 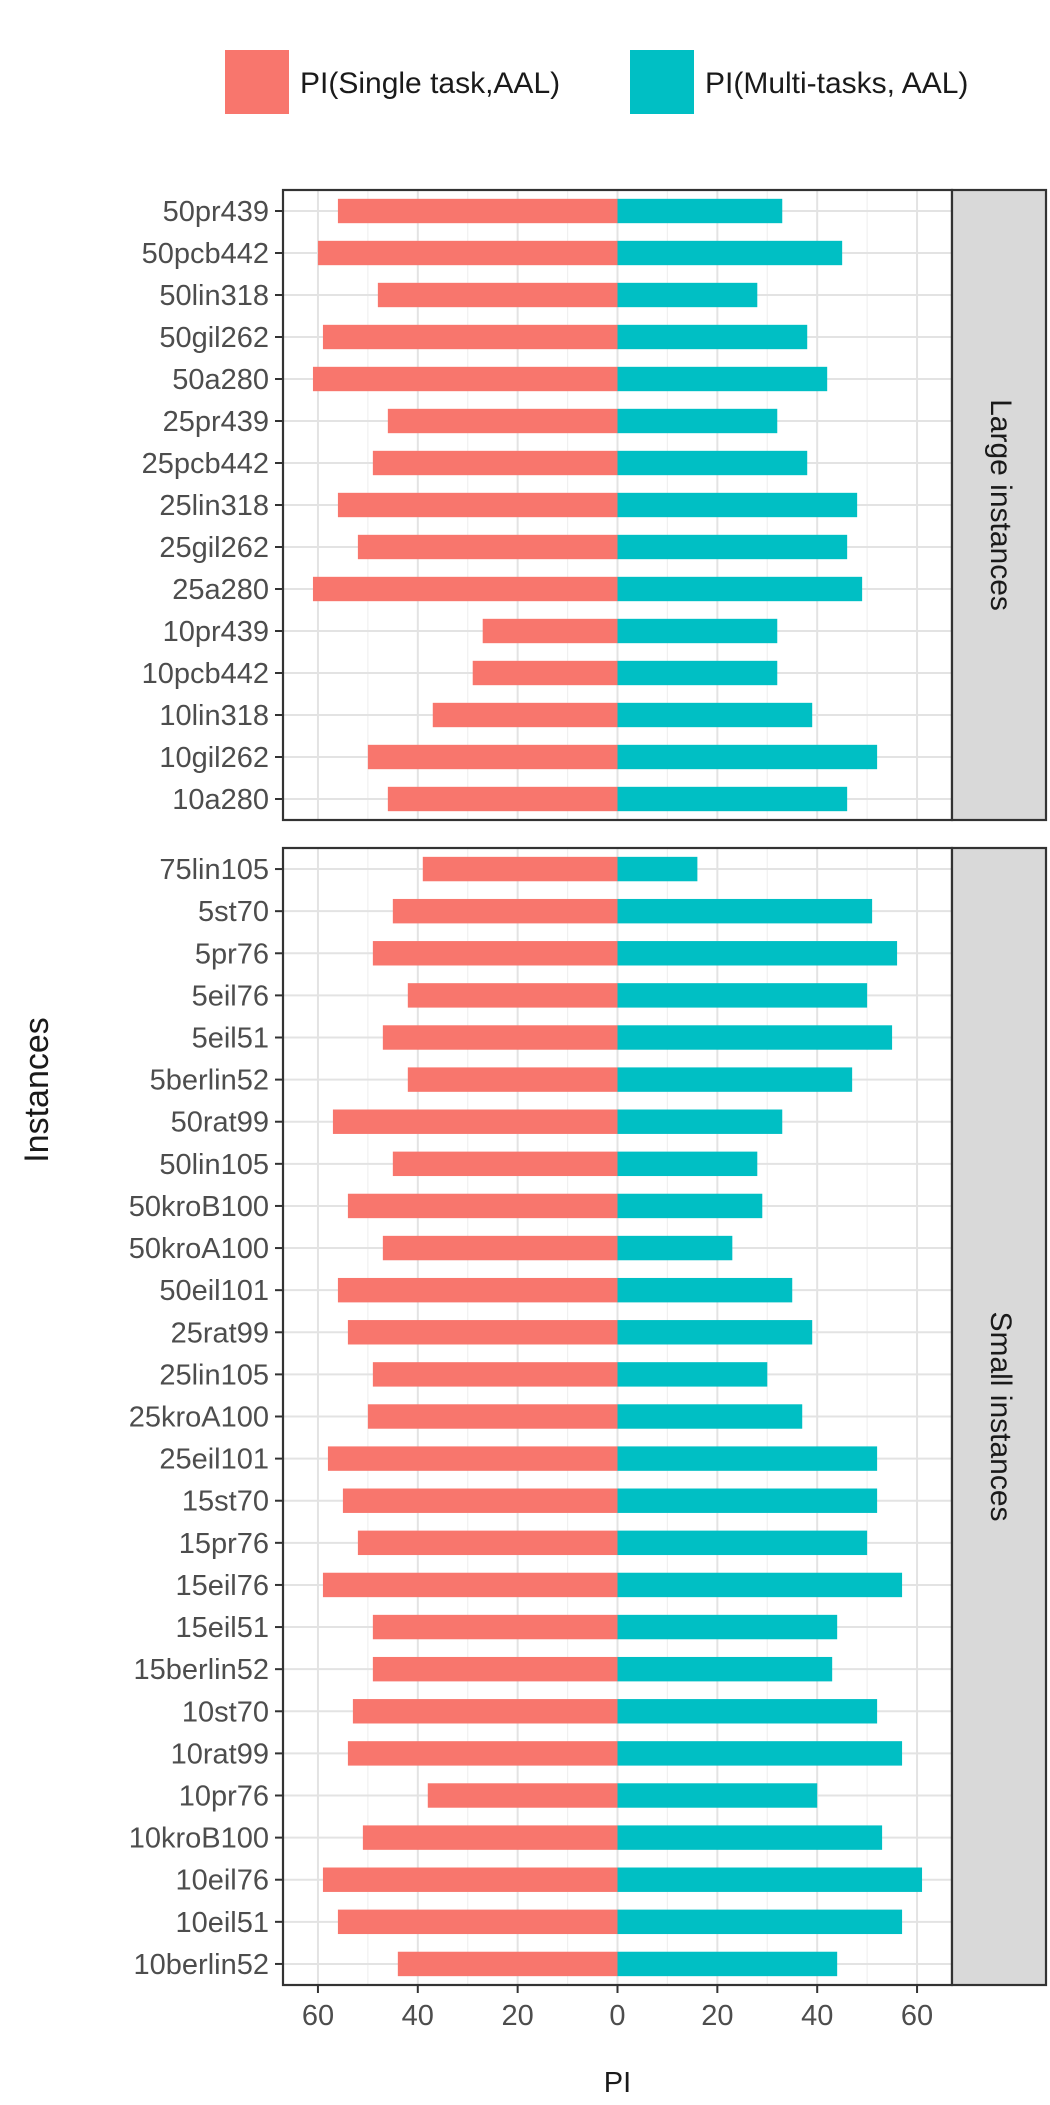 I want to click on y-tick-label: 25pr439, so click(x=216, y=422).